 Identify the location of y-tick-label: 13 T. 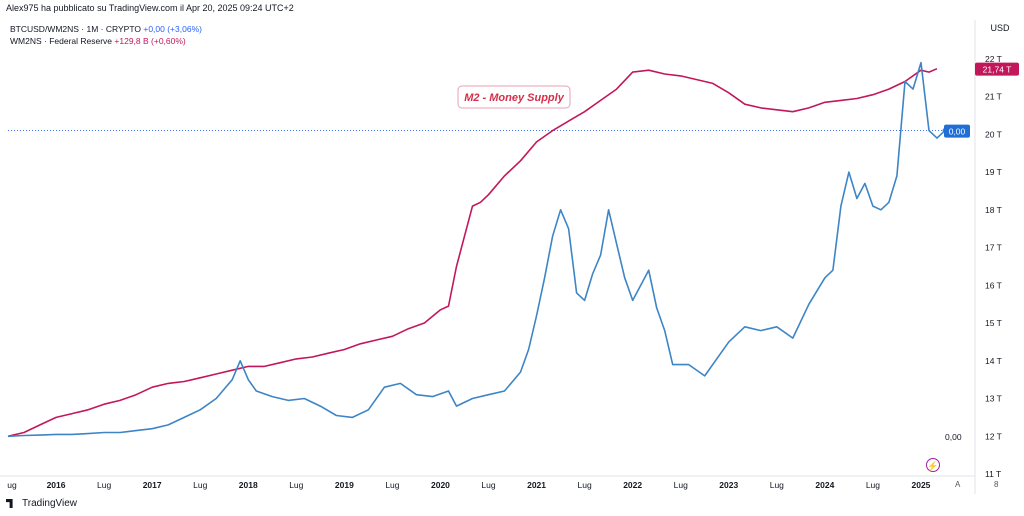
(993, 399).